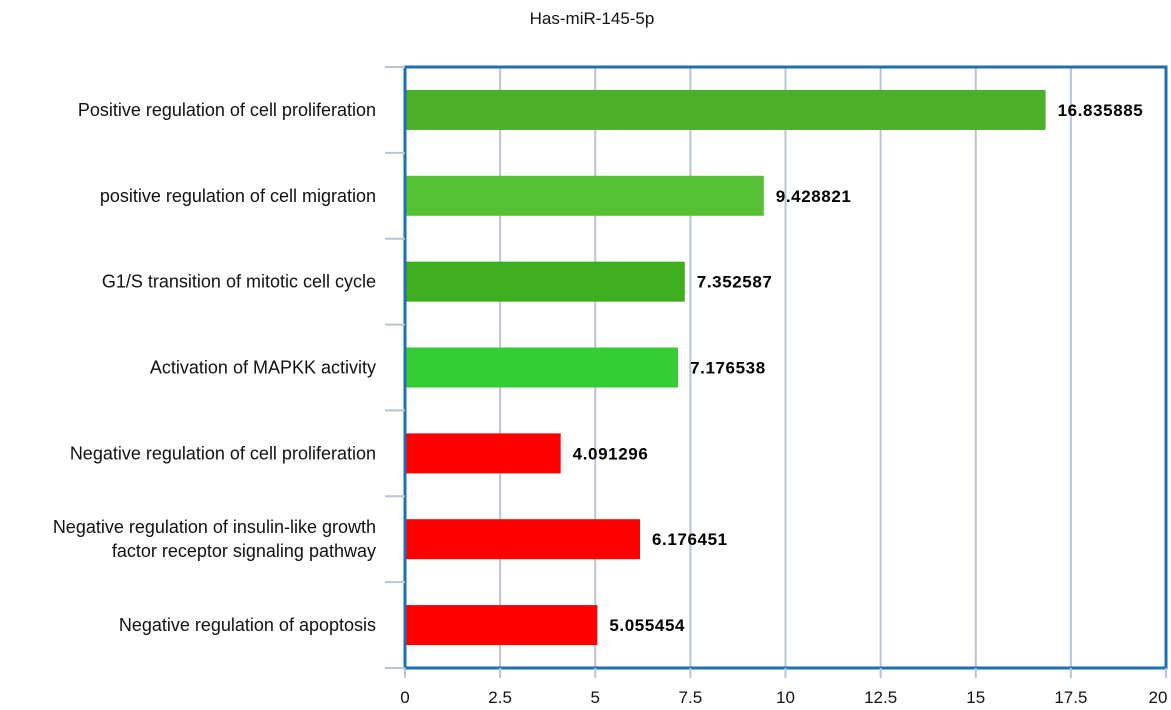 The width and height of the screenshot is (1171, 710). I want to click on x-tick-label: 7.5, so click(691, 697).